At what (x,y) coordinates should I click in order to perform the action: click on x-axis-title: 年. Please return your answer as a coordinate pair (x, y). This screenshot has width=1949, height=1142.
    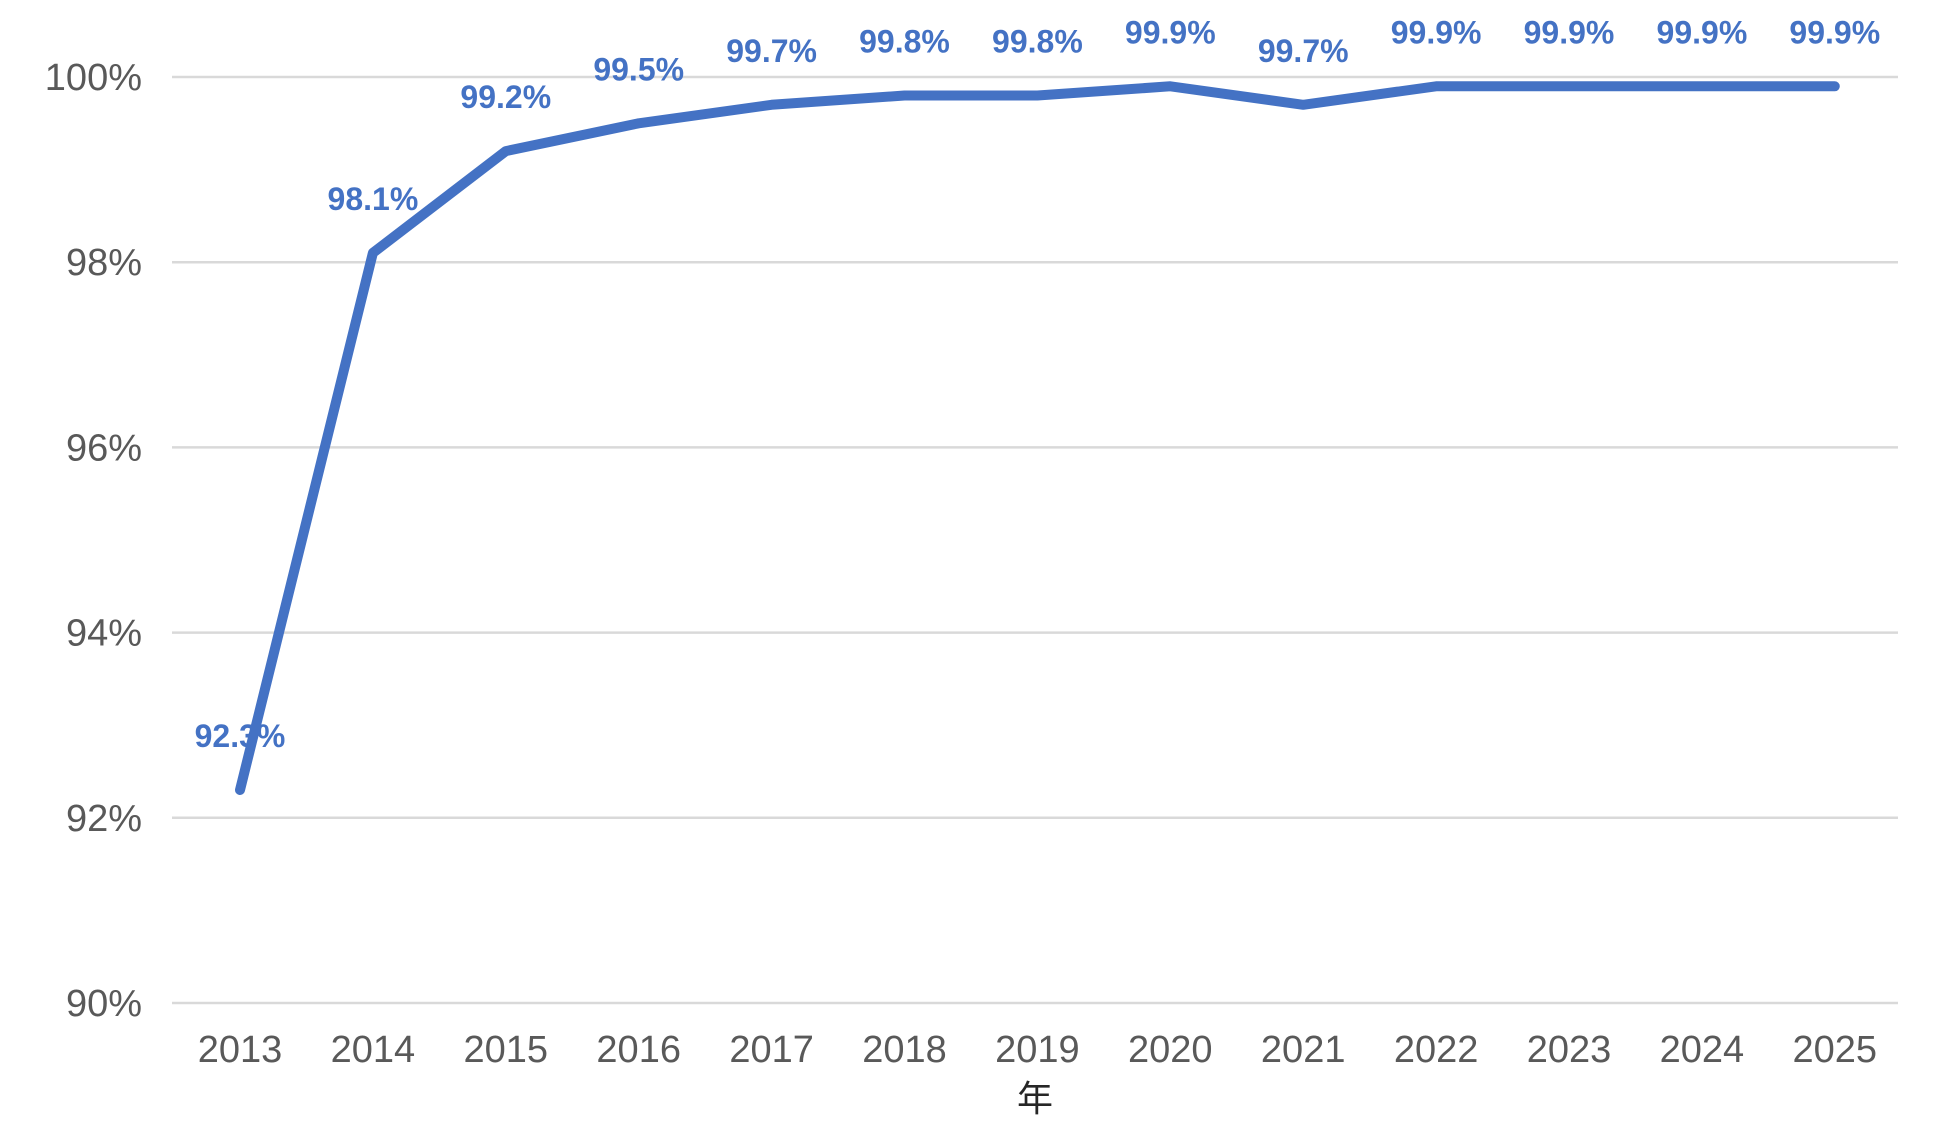
    Looking at the image, I should click on (1035, 1098).